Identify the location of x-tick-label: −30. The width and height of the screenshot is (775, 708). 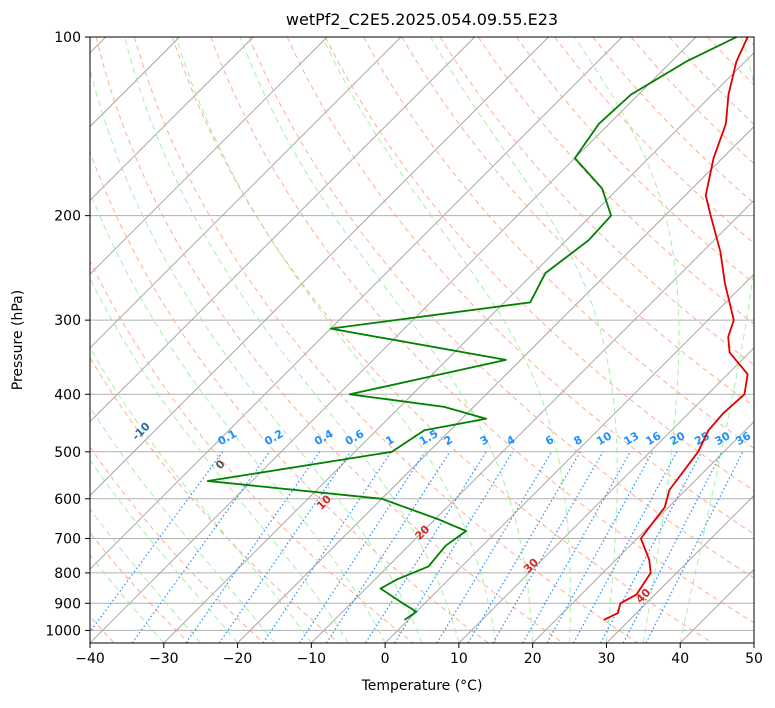
(164, 659).